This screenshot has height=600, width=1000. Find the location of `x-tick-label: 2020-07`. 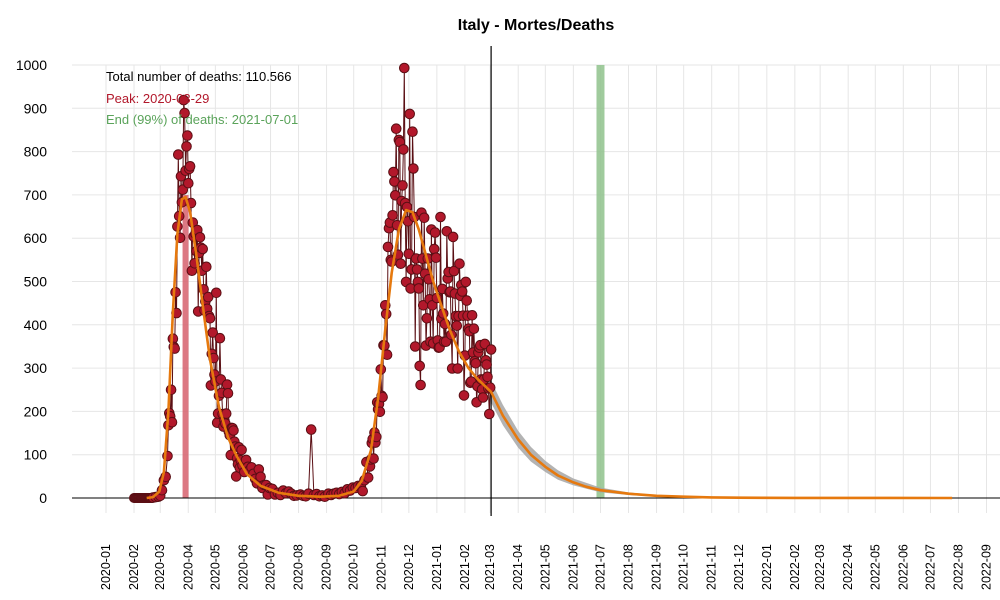

x-tick-label: 2020-07 is located at coordinates (271, 567).